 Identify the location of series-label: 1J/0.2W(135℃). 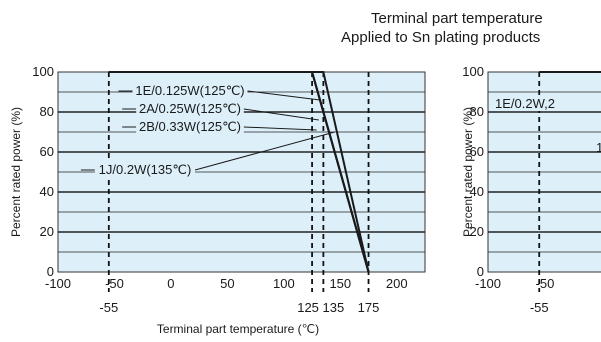
(145, 169).